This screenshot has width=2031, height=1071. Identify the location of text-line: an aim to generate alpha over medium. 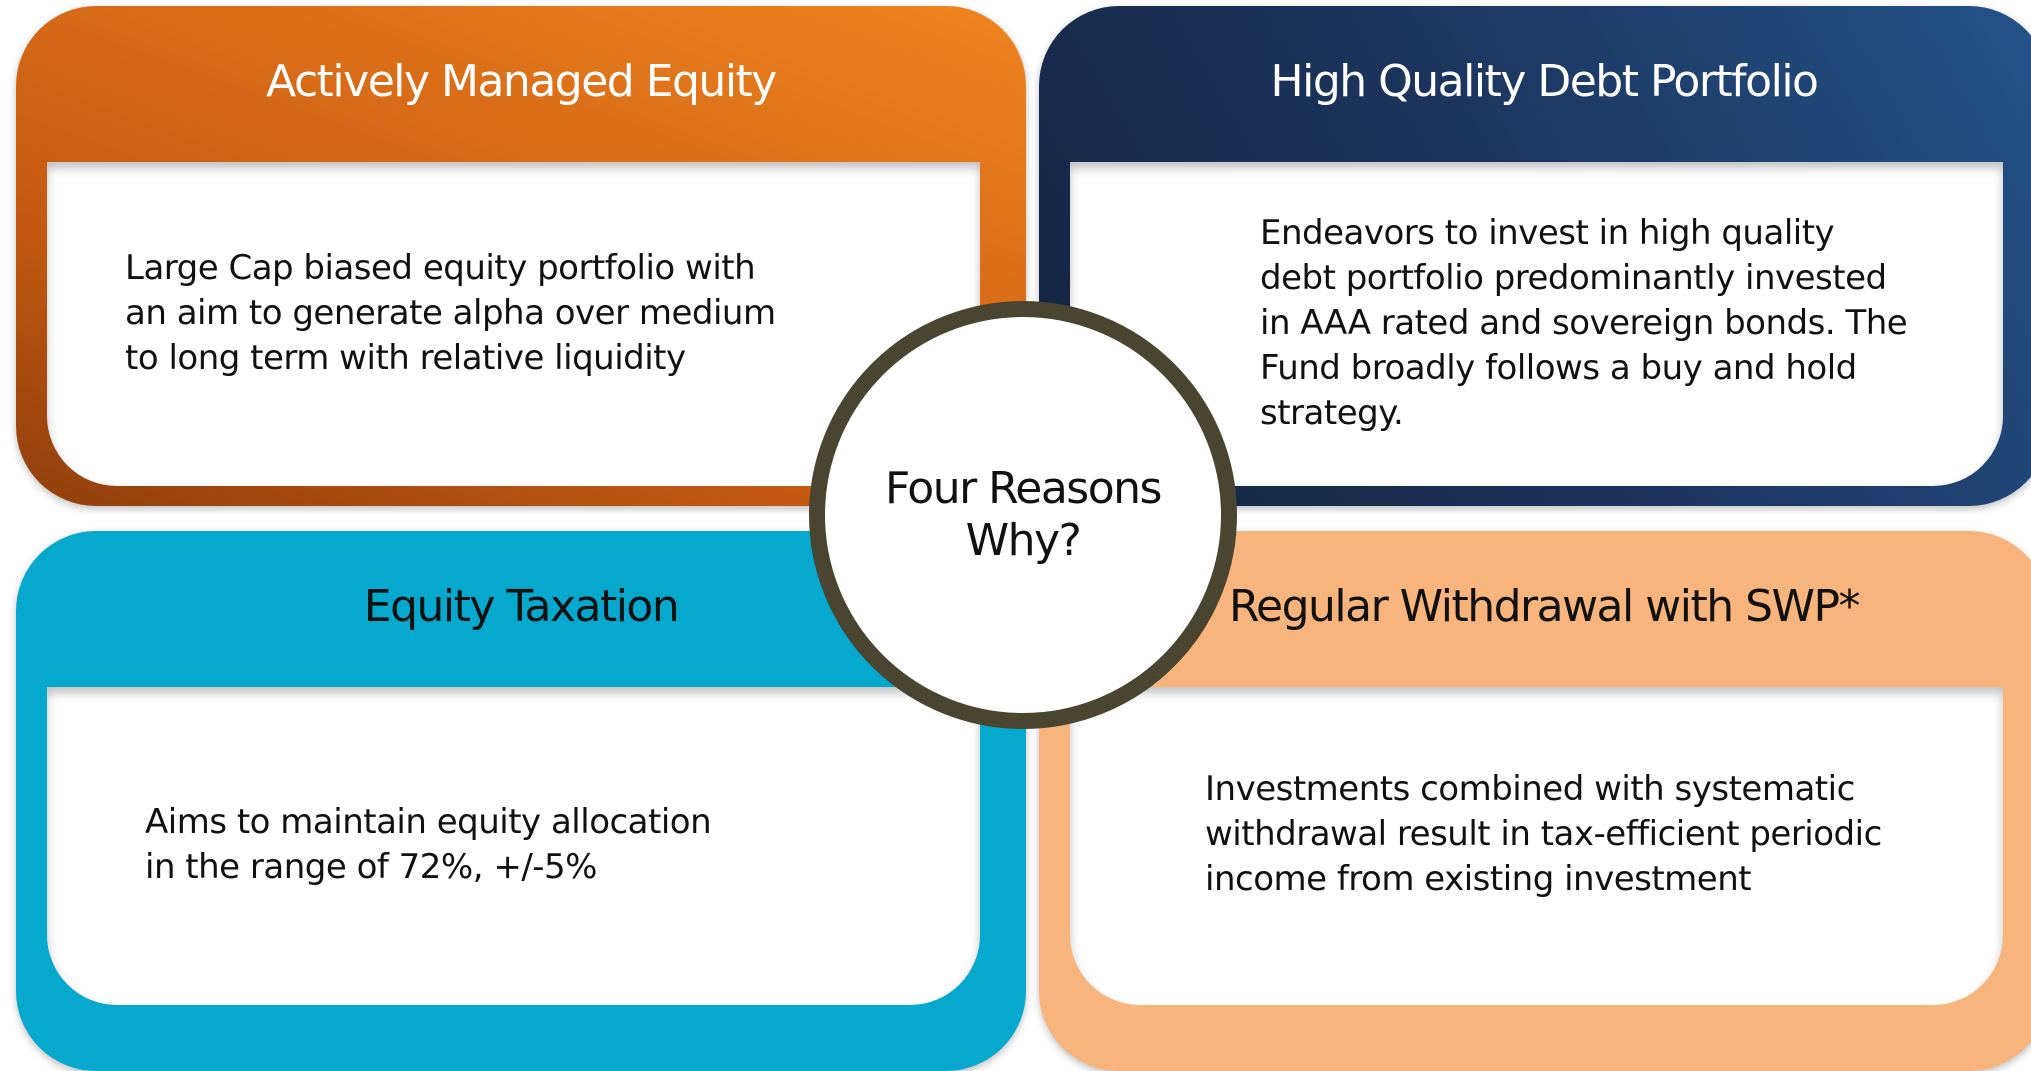
(450, 313).